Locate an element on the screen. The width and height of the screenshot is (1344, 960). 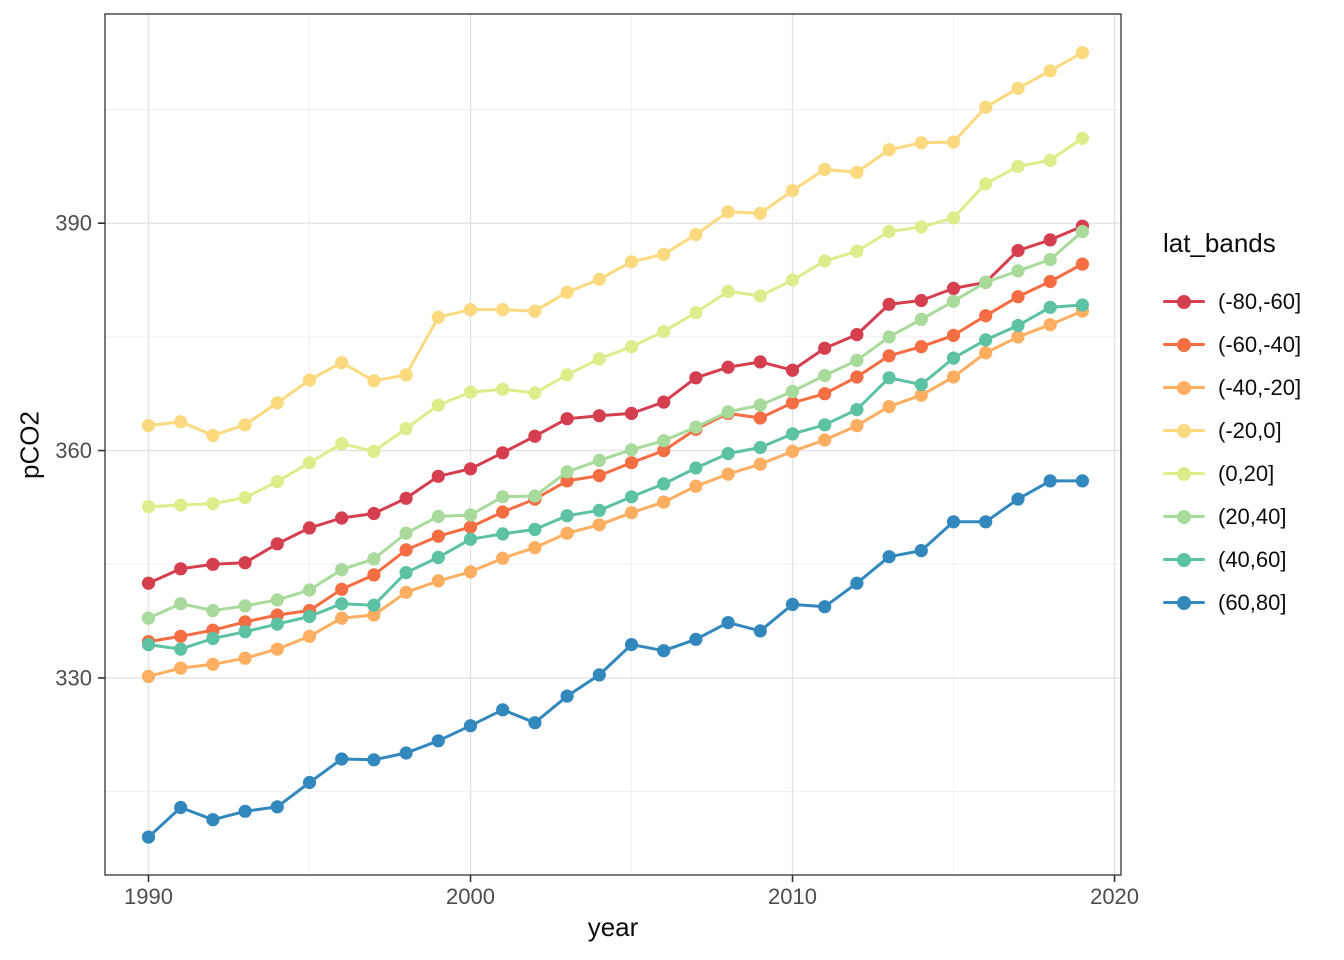
legend-item: (-60,-40] is located at coordinates (1250, 344).